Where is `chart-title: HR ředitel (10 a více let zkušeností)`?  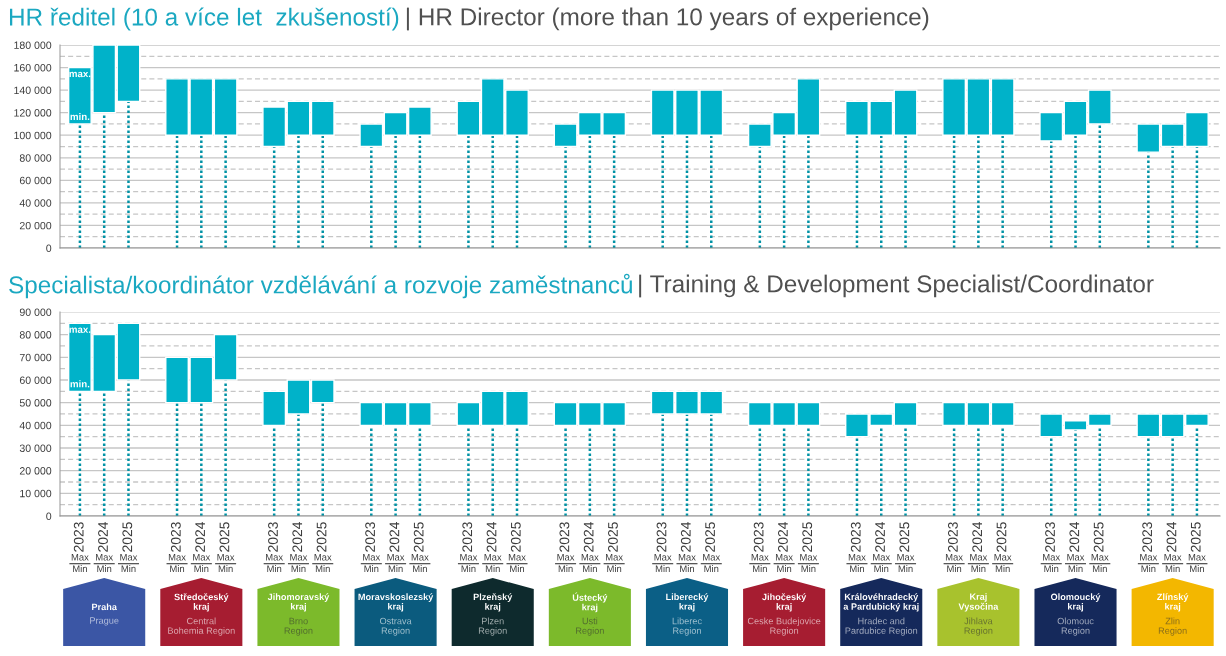
chart-title: HR ředitel (10 a více let zkušeností) is located at coordinates (204, 19).